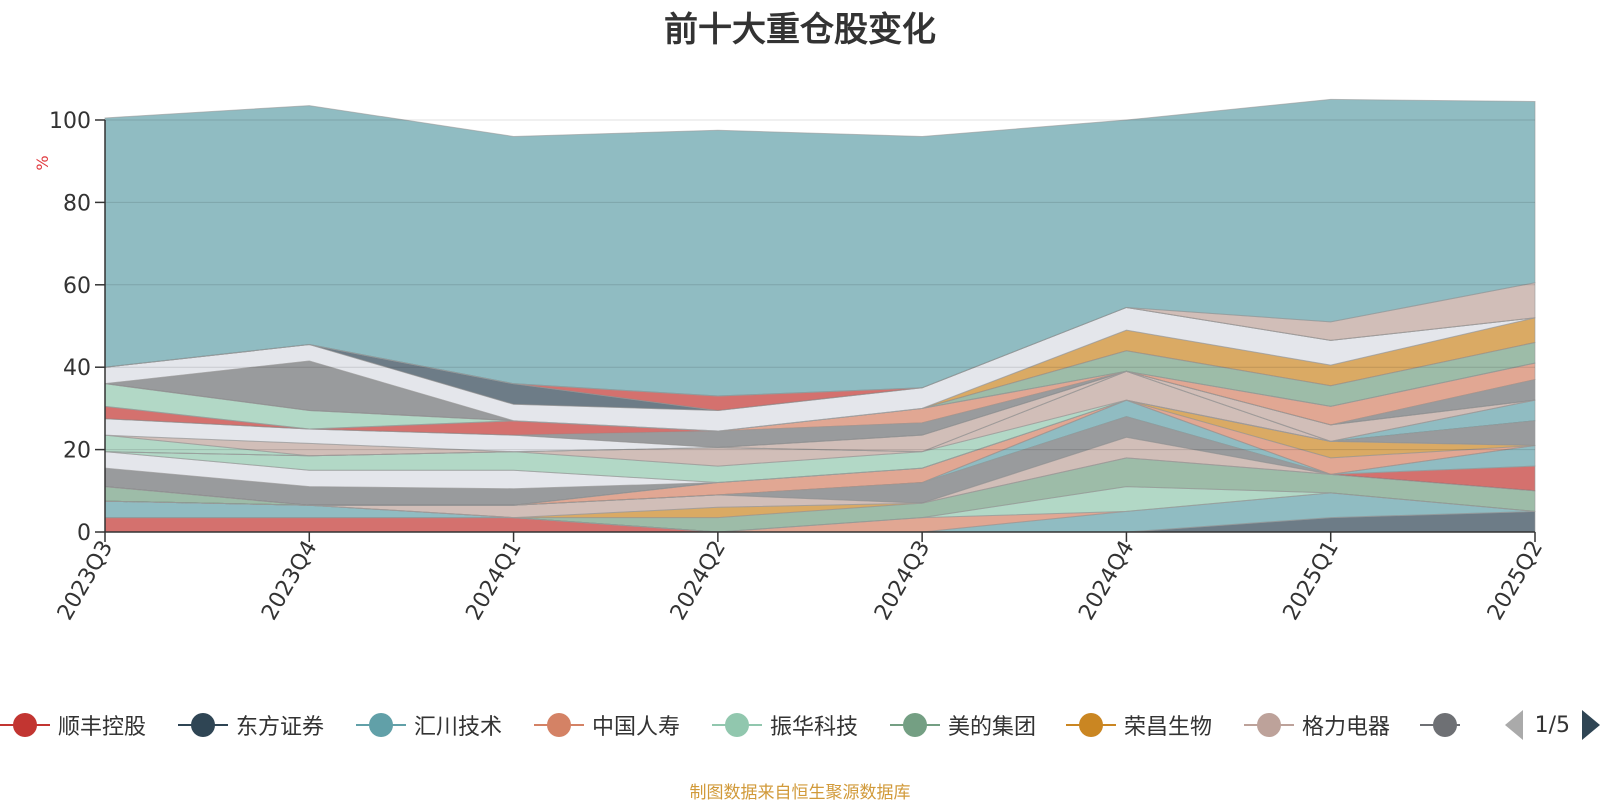 Image resolution: width=1600 pixels, height=803 pixels. Describe the element at coordinates (1515, 581) in the screenshot. I see `x-tick-label: 2025Q2` at that location.